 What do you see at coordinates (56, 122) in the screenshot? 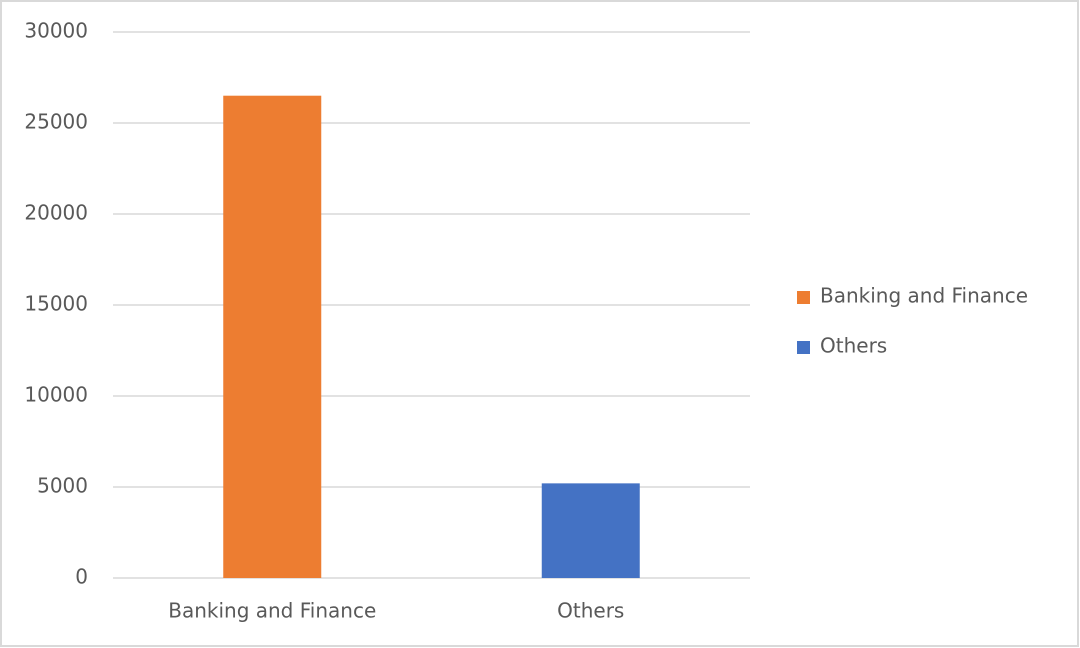
I see `y-tick-label: 25000` at bounding box center [56, 122].